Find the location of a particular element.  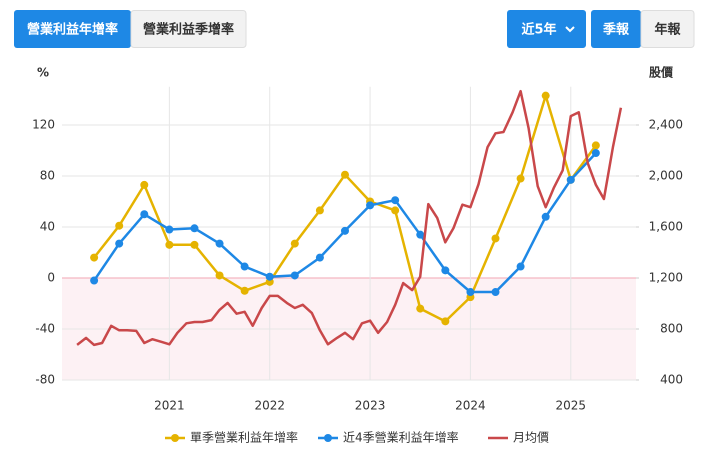

tab-qoq: 營業利益季增率 is located at coordinates (188, 29).